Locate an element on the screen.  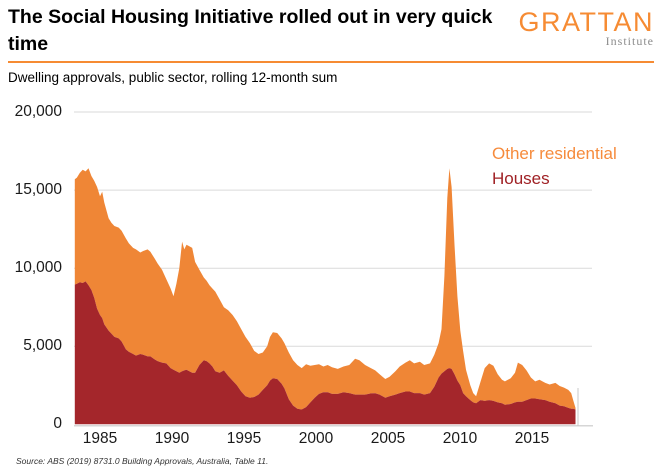
y-tick-label: 15,000 is located at coordinates (38, 189).